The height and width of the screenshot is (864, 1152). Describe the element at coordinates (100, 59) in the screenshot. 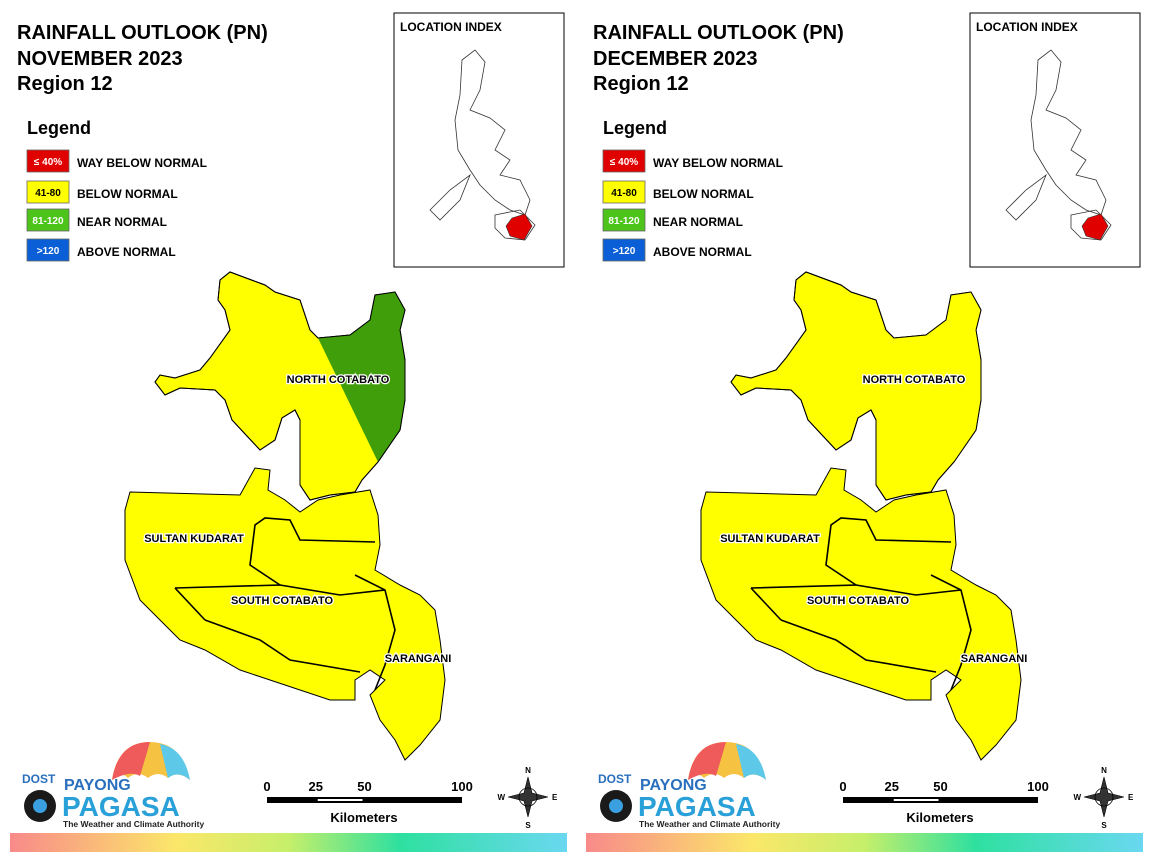

I see `map-month: NOVEMBER 2023` at that location.